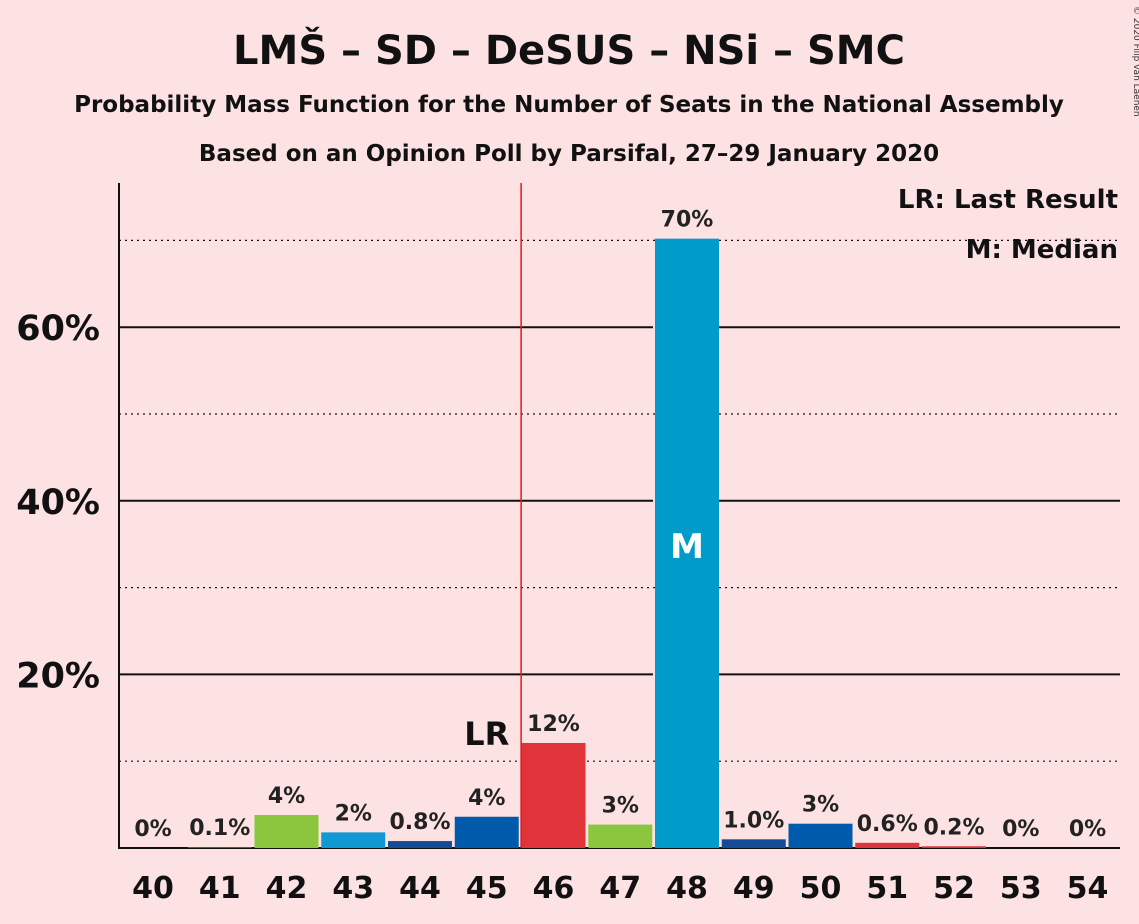 The height and width of the screenshot is (924, 1139). I want to click on legend-median: M: Median, so click(1042, 250).